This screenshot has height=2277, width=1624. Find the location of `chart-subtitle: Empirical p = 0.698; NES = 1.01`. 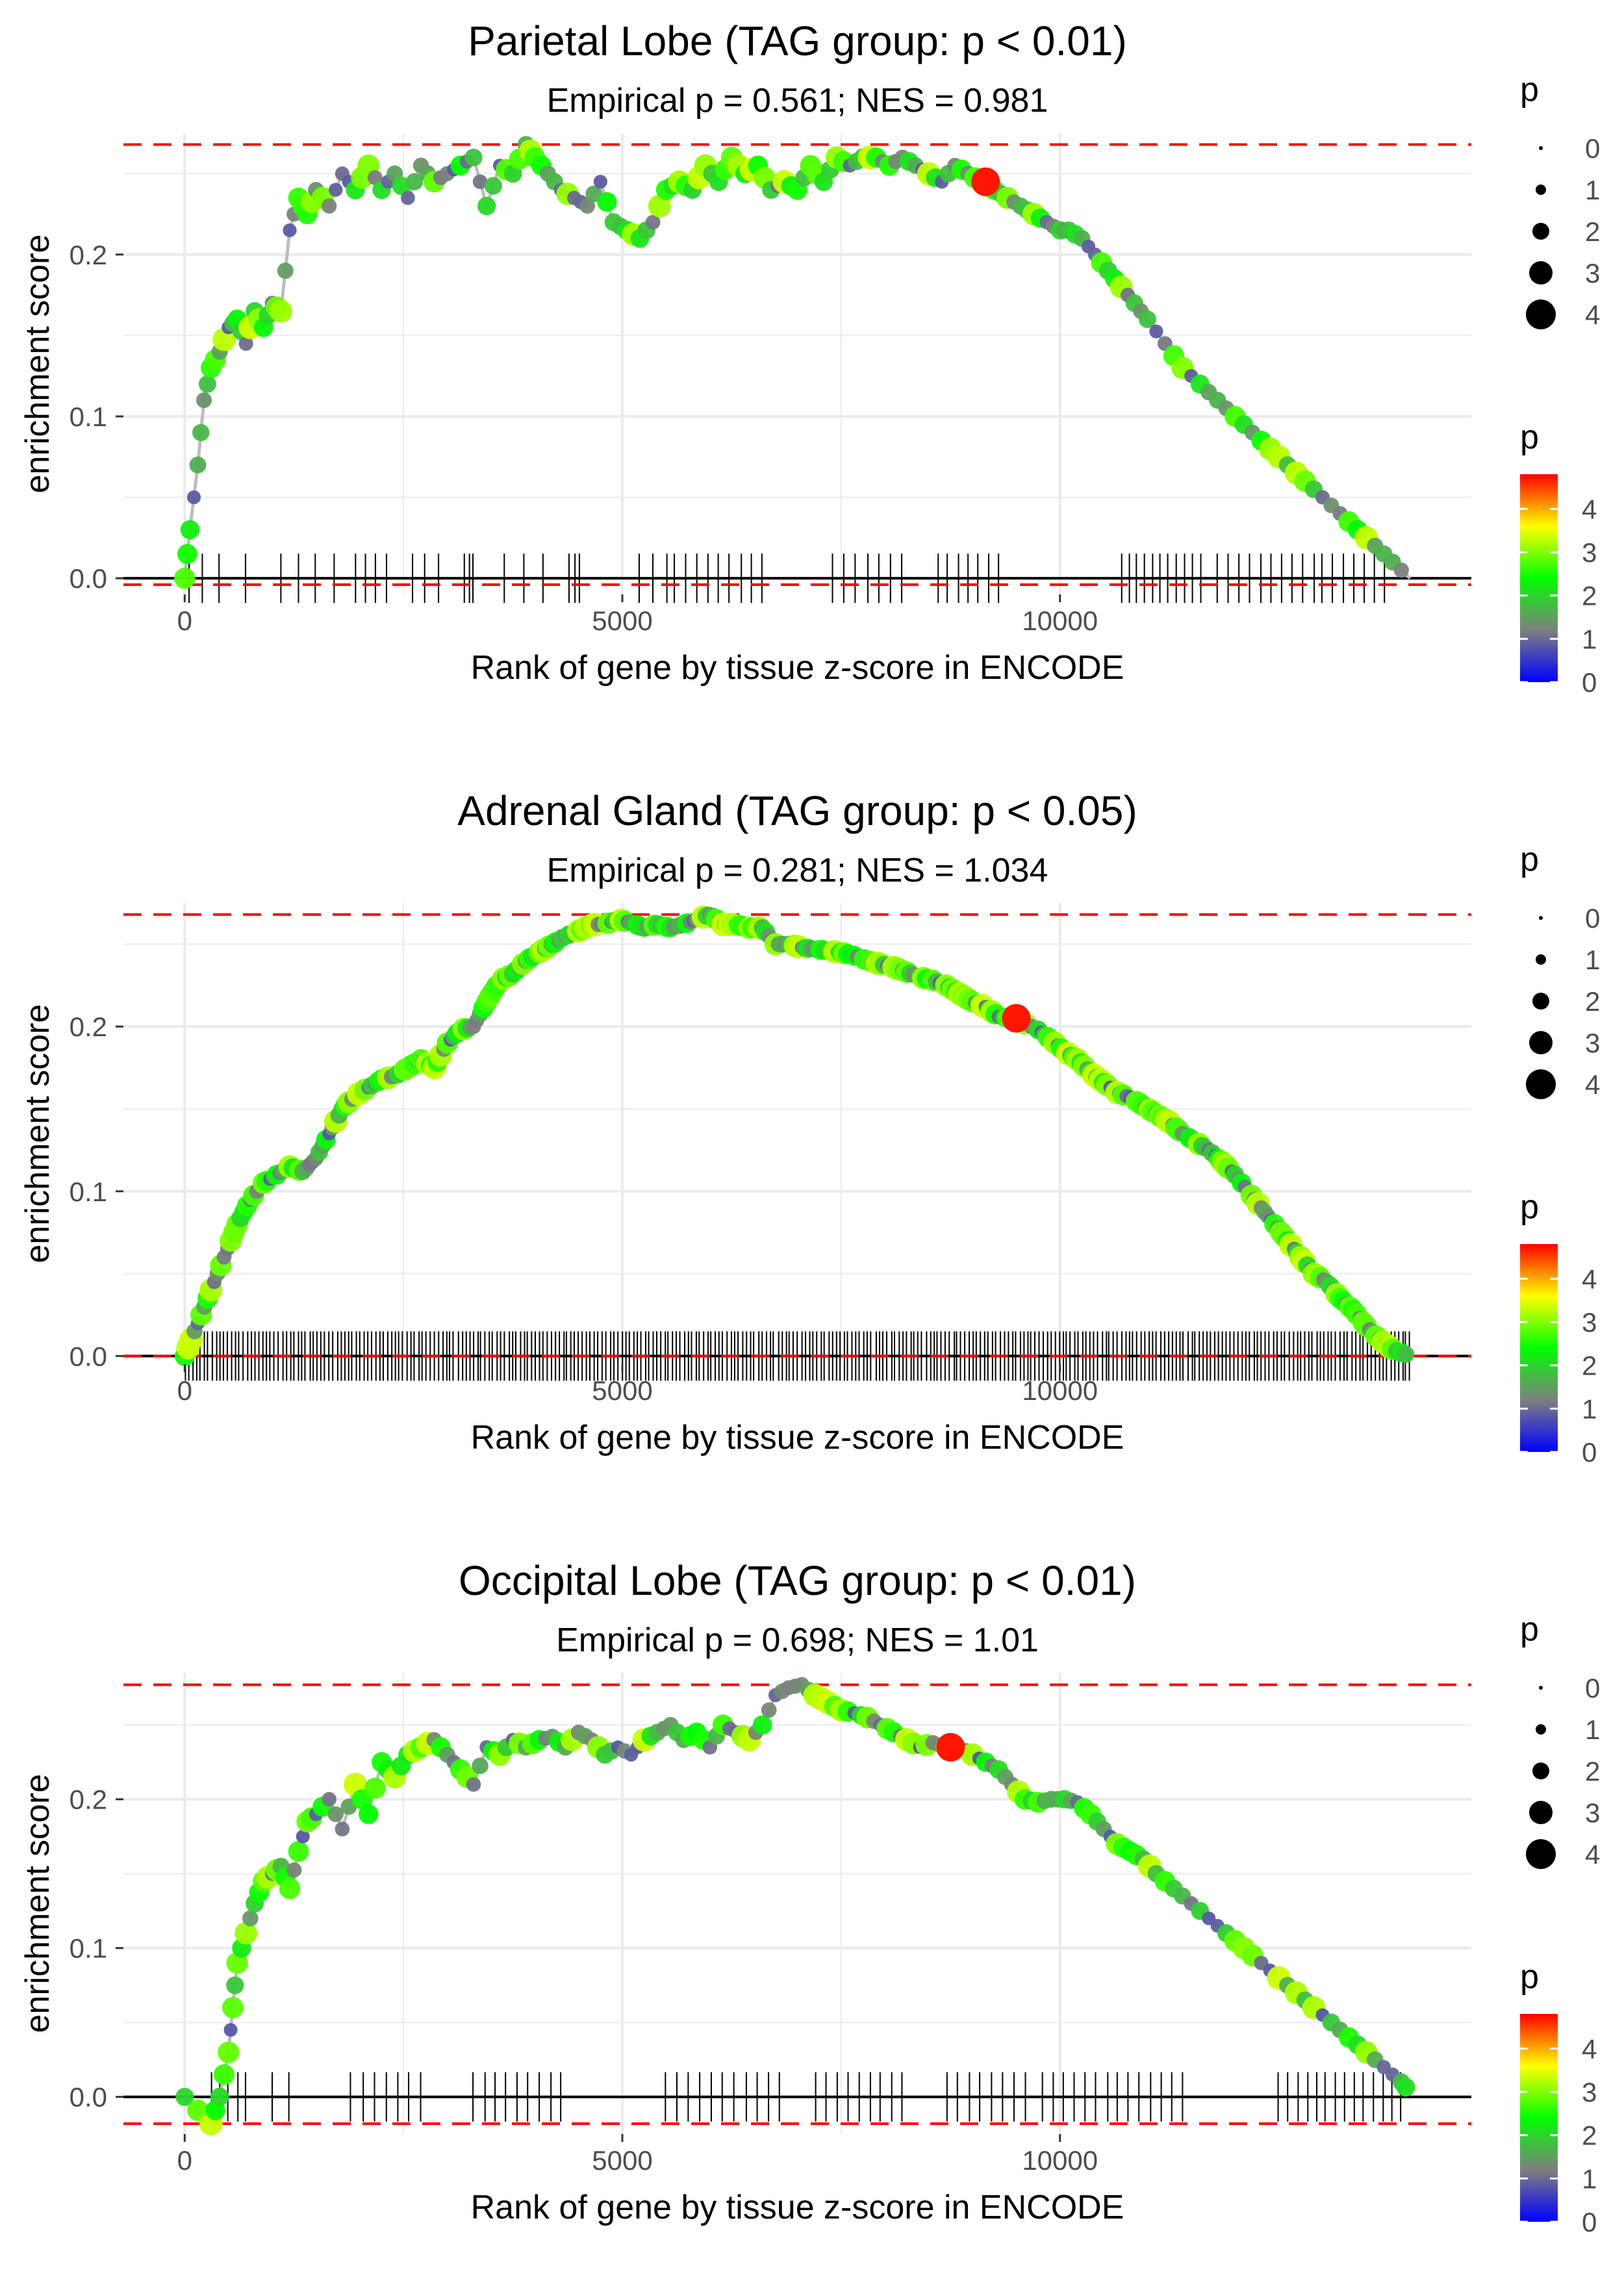

chart-subtitle: Empirical p = 0.698; NES = 1.01 is located at coordinates (797, 1640).